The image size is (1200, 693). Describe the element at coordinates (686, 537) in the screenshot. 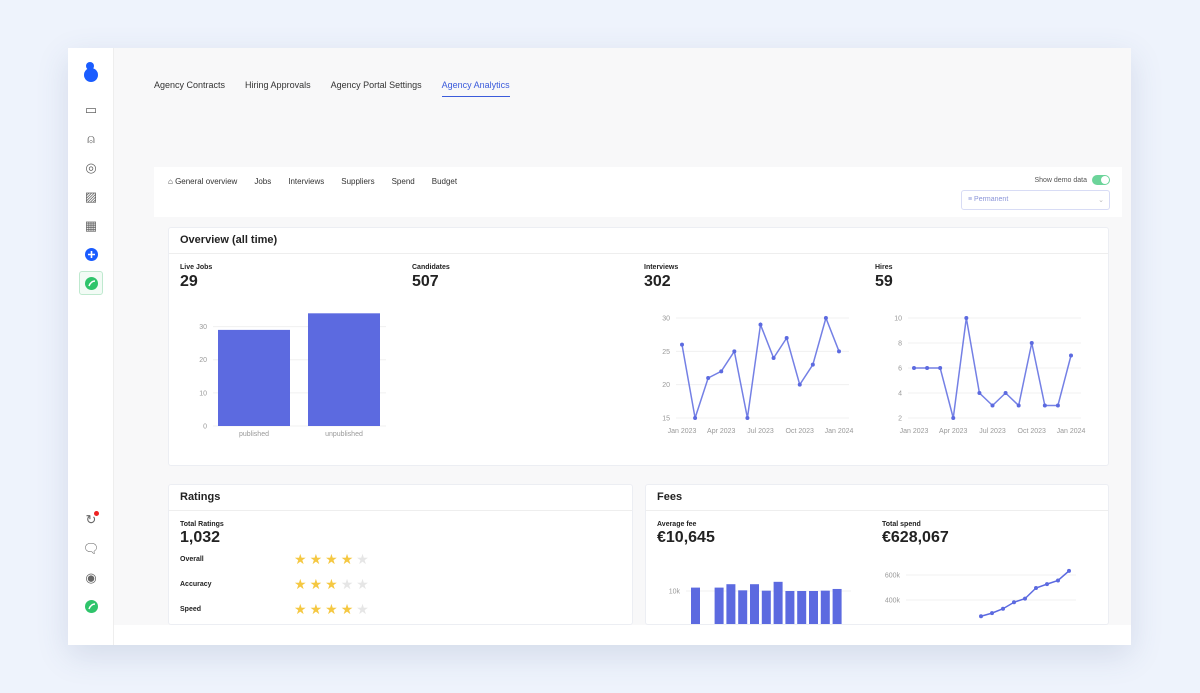

I see `average-fee-value: €10,645` at that location.